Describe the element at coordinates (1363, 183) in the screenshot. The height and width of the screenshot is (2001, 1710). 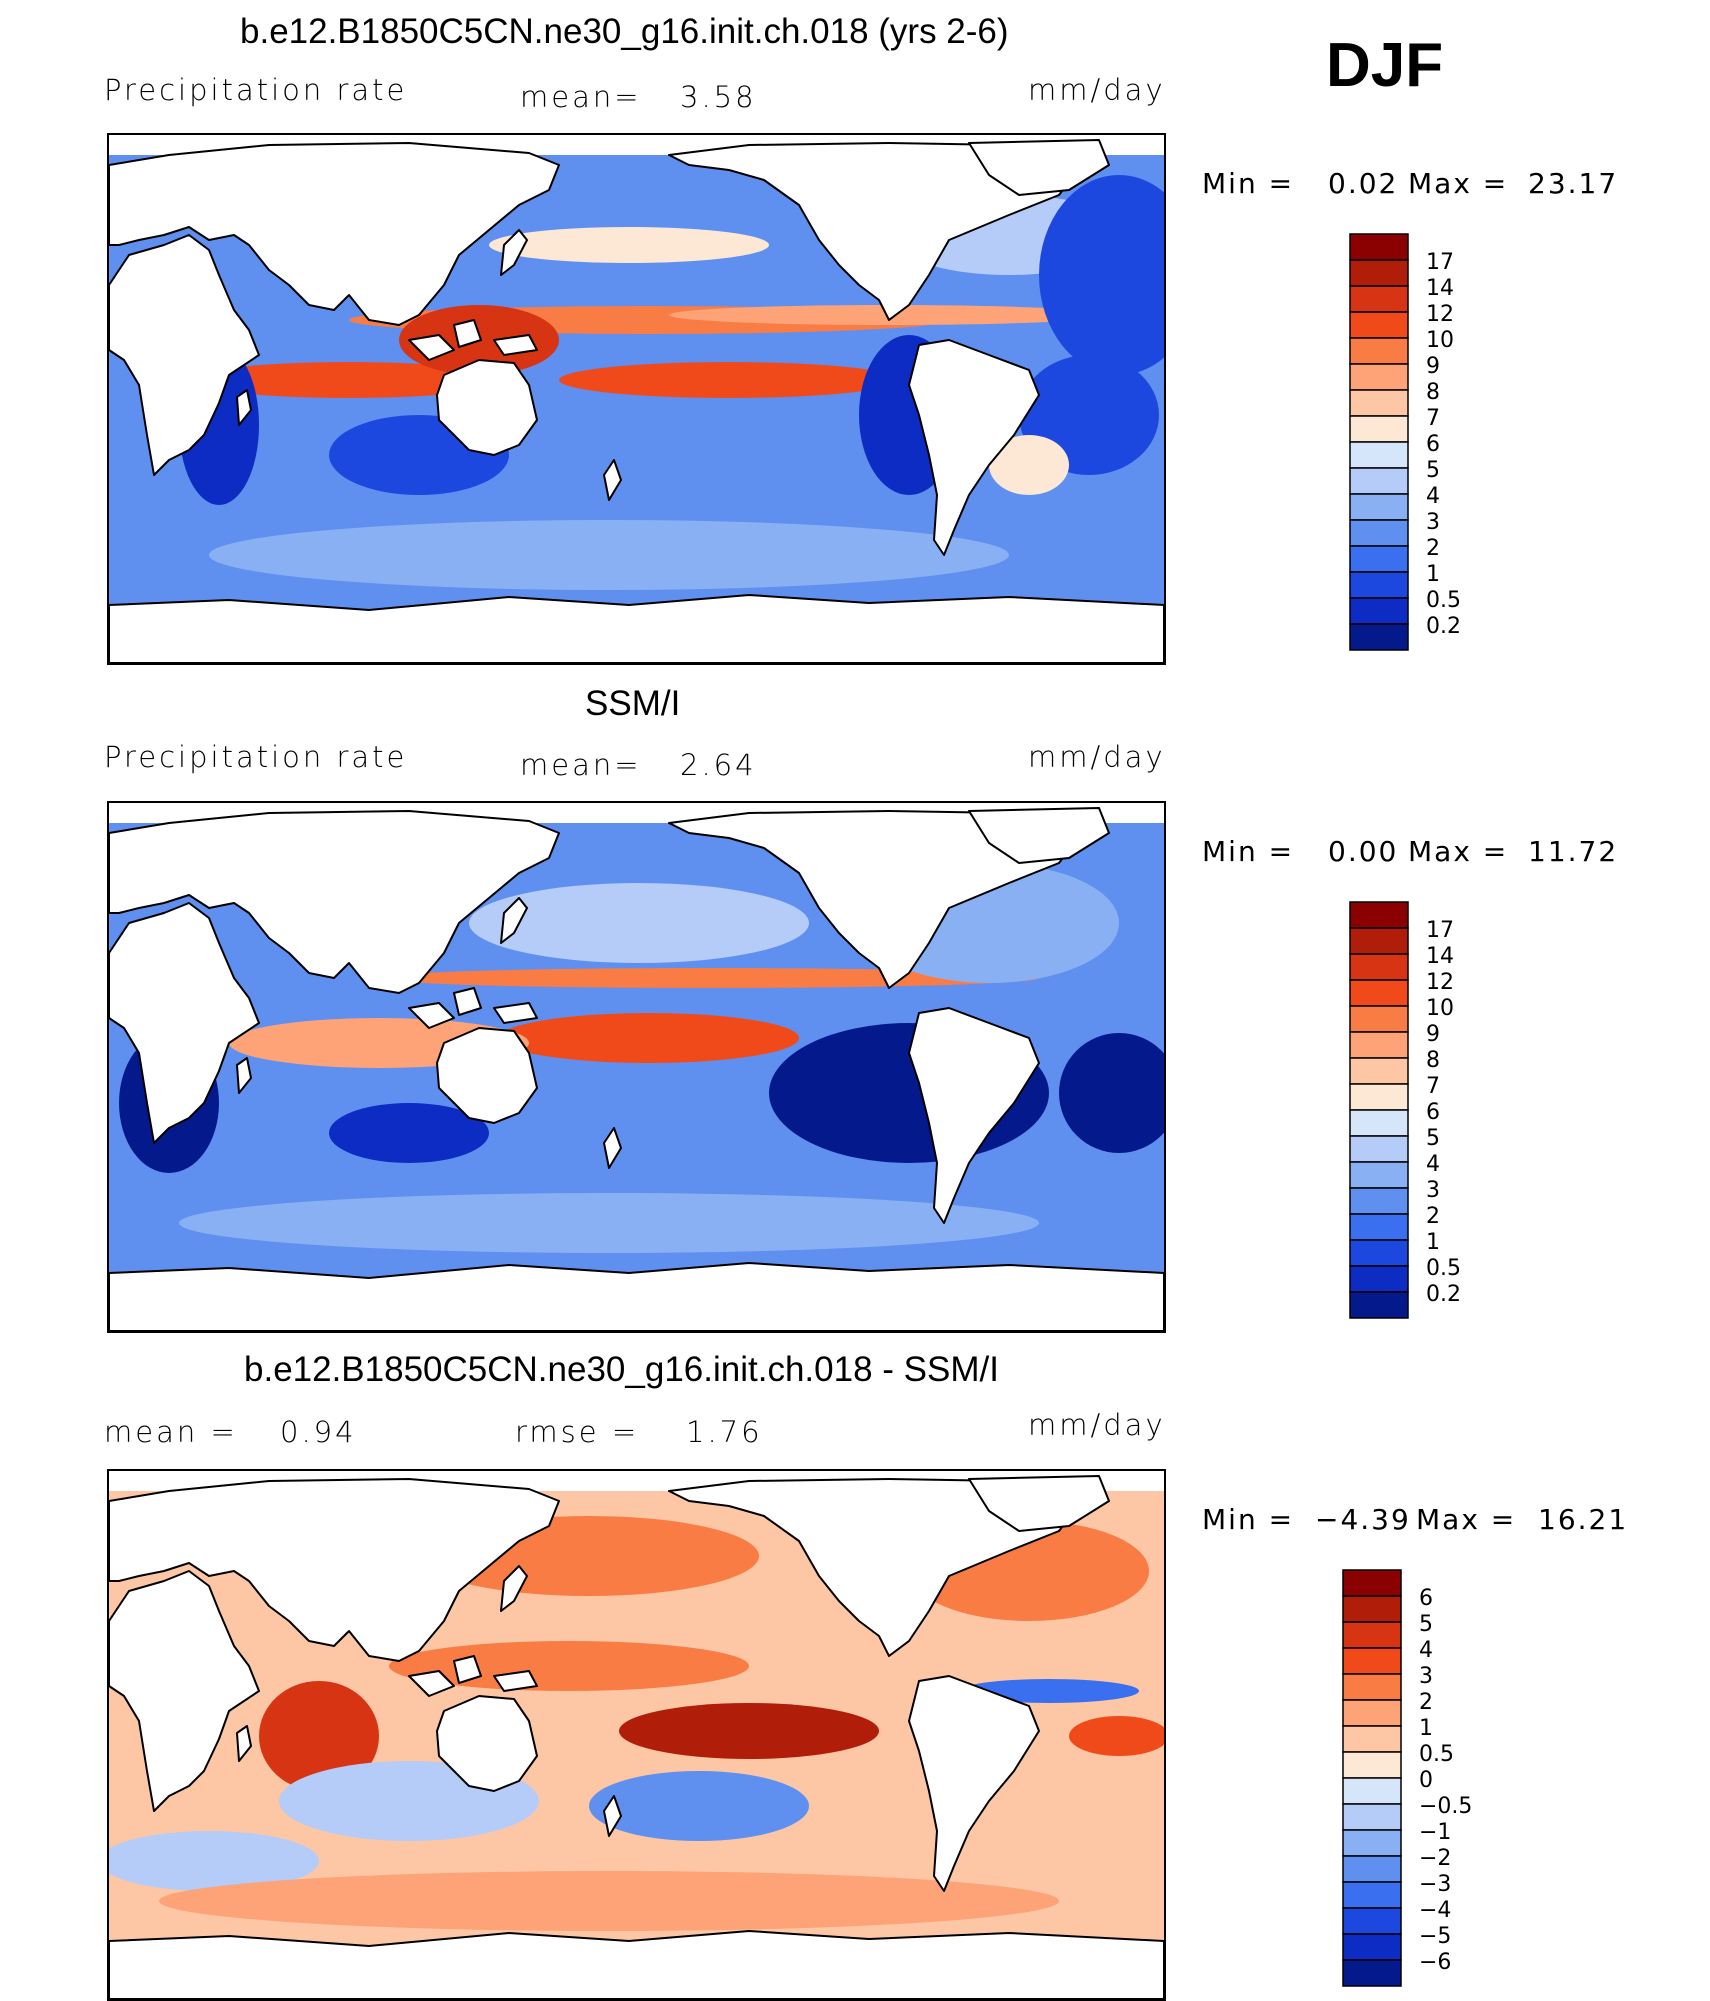
I see `panel-1-min-value: 0.02` at that location.